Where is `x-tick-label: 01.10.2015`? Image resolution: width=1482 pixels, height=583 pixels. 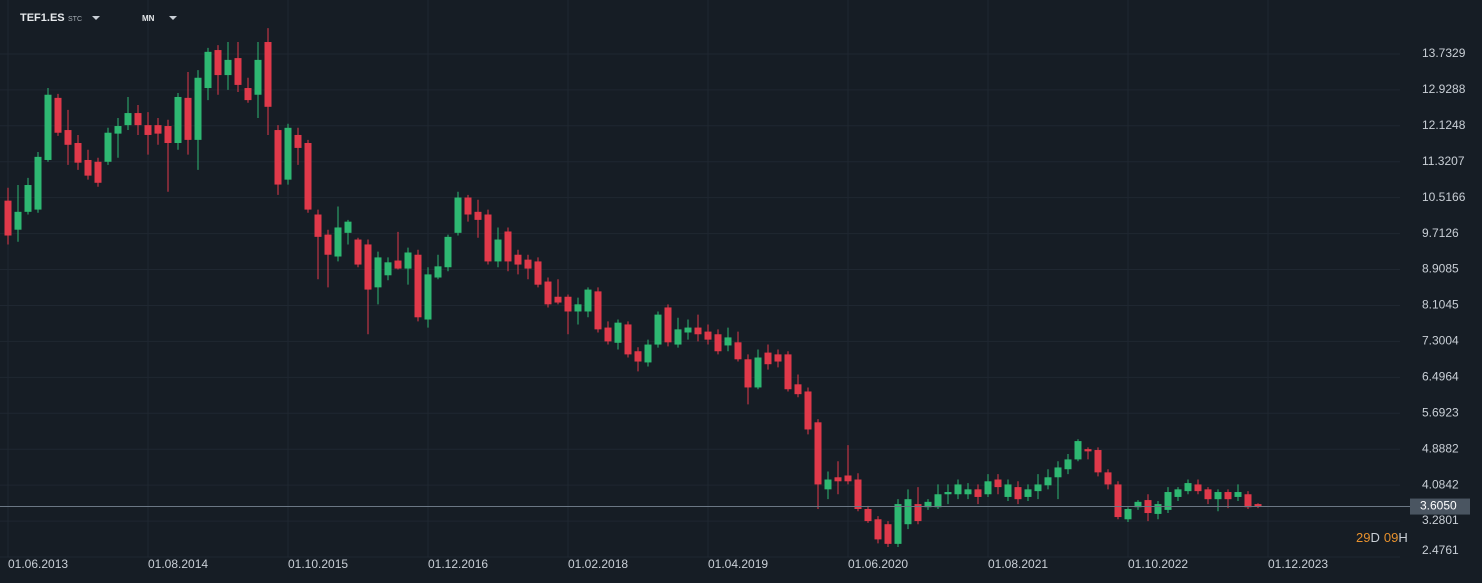
x-tick-label: 01.10.2015 is located at coordinates (318, 564).